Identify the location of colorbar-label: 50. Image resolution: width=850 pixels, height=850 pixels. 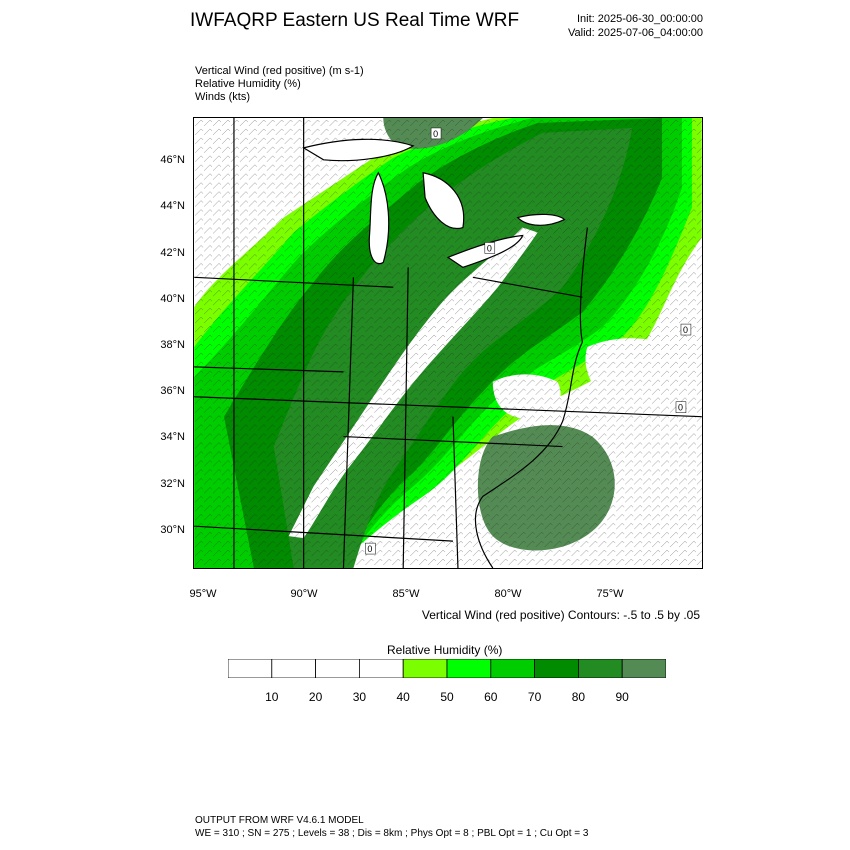
(447, 697).